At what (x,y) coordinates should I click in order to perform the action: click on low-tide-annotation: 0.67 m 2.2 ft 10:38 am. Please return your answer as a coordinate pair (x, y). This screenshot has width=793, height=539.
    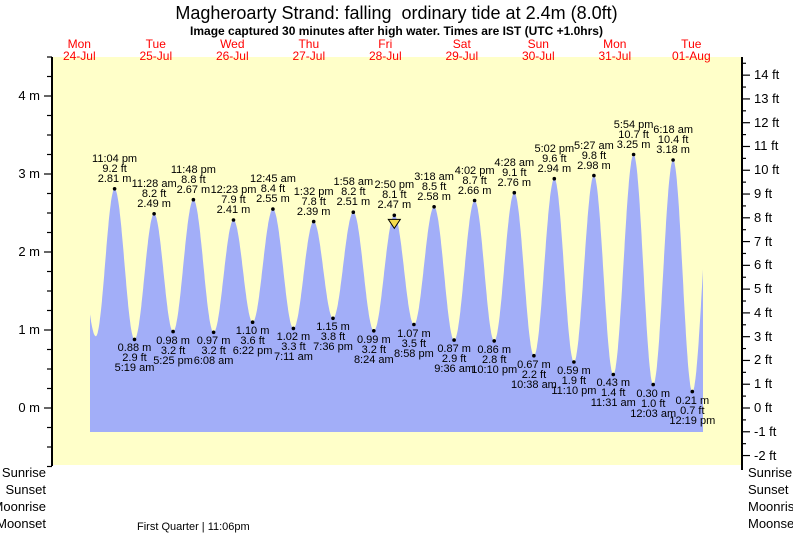
    Looking at the image, I should click on (533, 375).